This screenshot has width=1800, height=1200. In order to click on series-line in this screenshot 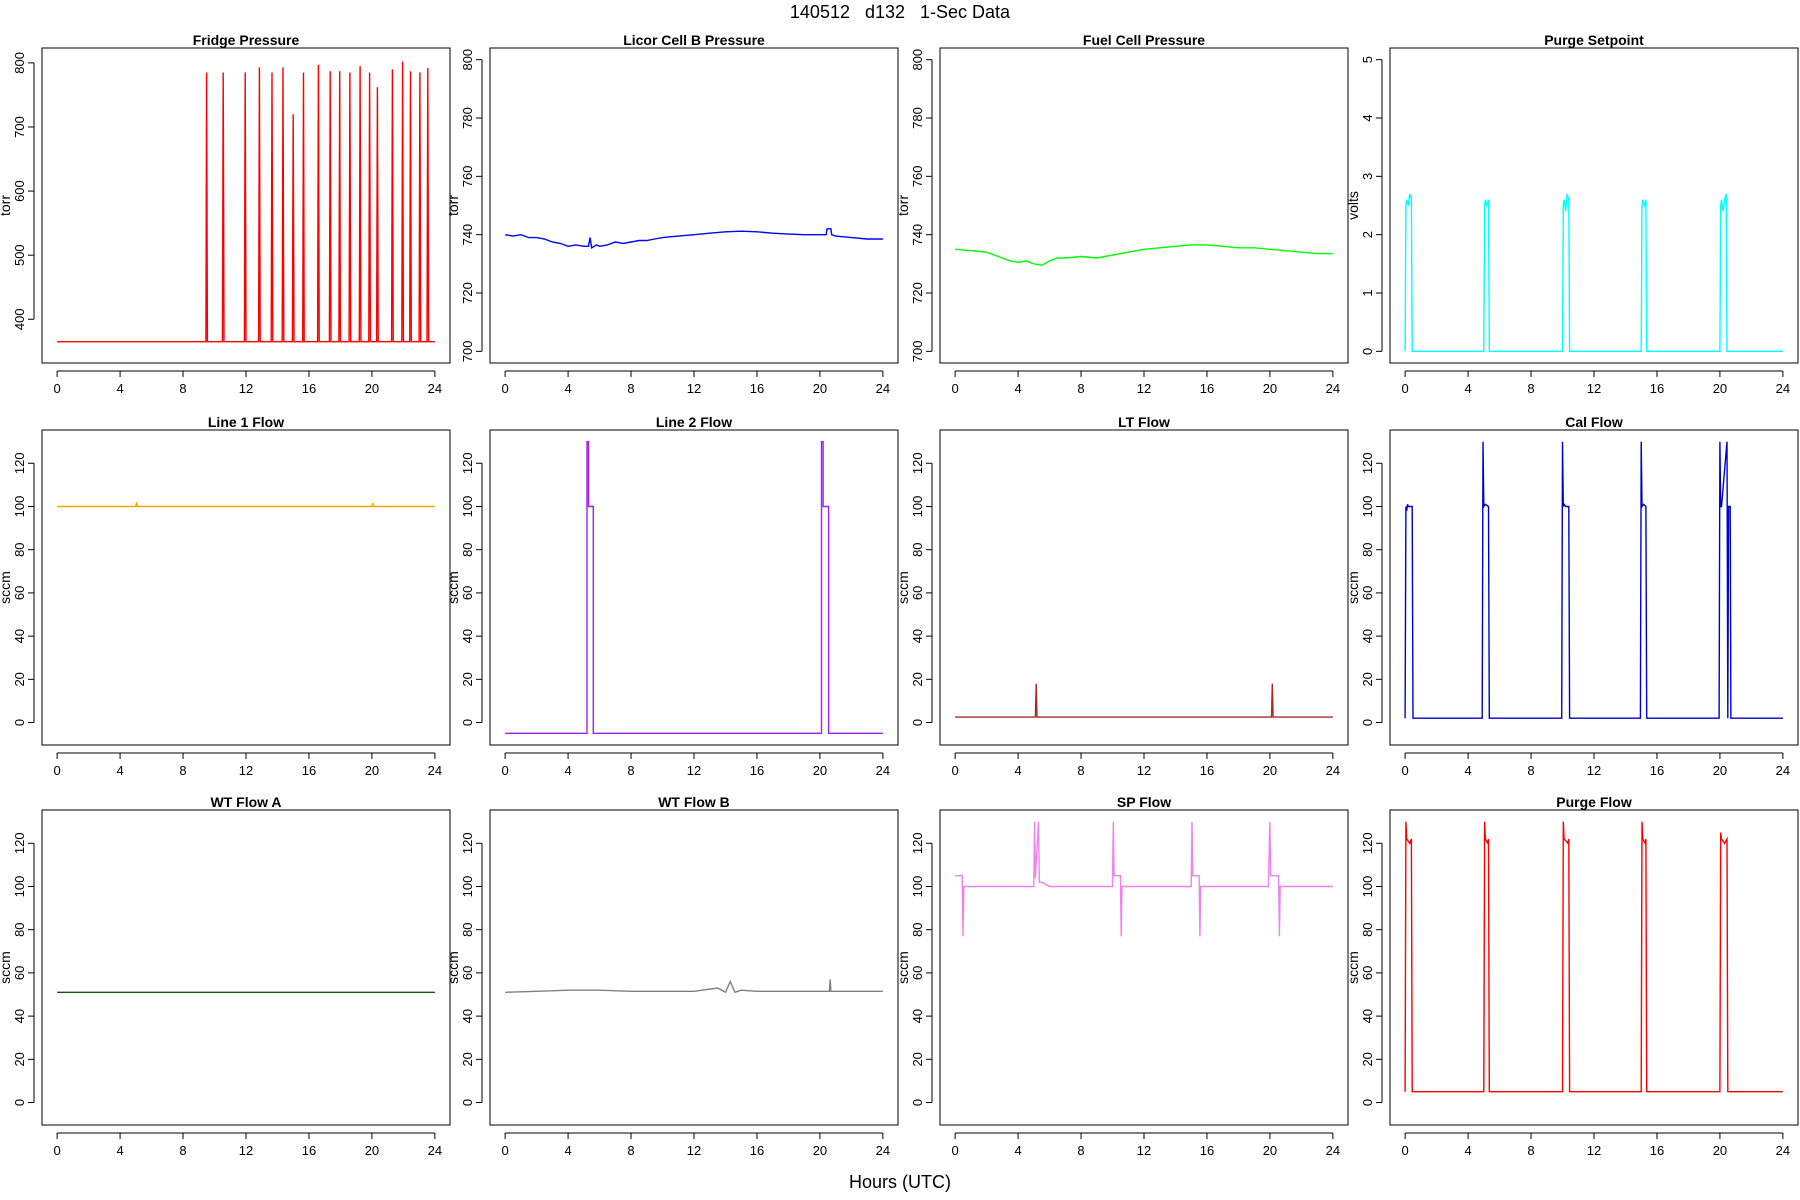, I will do `click(694, 986)`.